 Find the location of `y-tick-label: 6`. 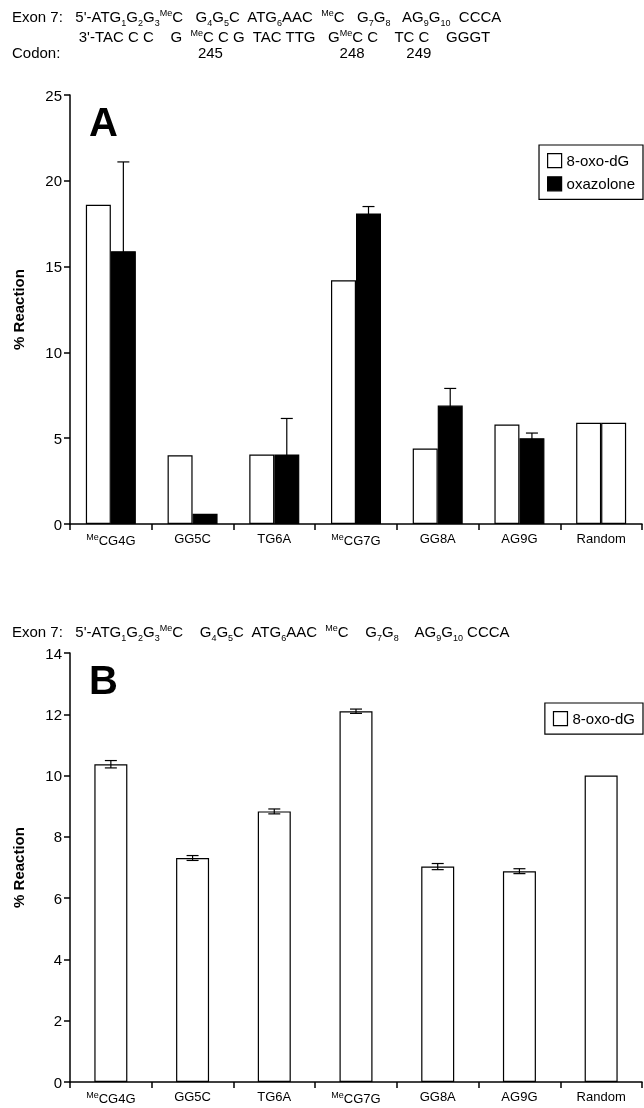

y-tick-label: 6 is located at coordinates (57, 898).